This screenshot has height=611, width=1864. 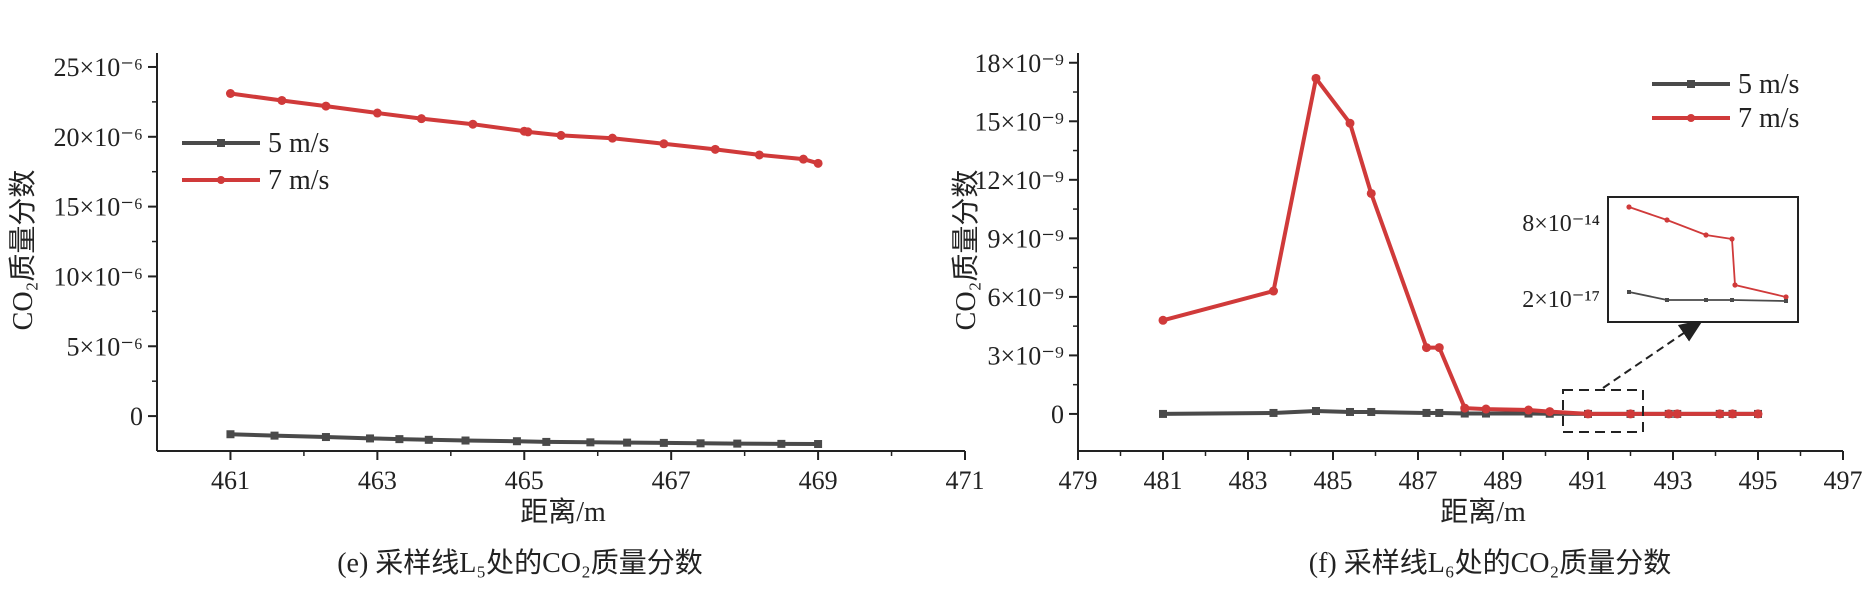 What do you see at coordinates (1758, 480) in the screenshot?
I see `x-tick-label: 495` at bounding box center [1758, 480].